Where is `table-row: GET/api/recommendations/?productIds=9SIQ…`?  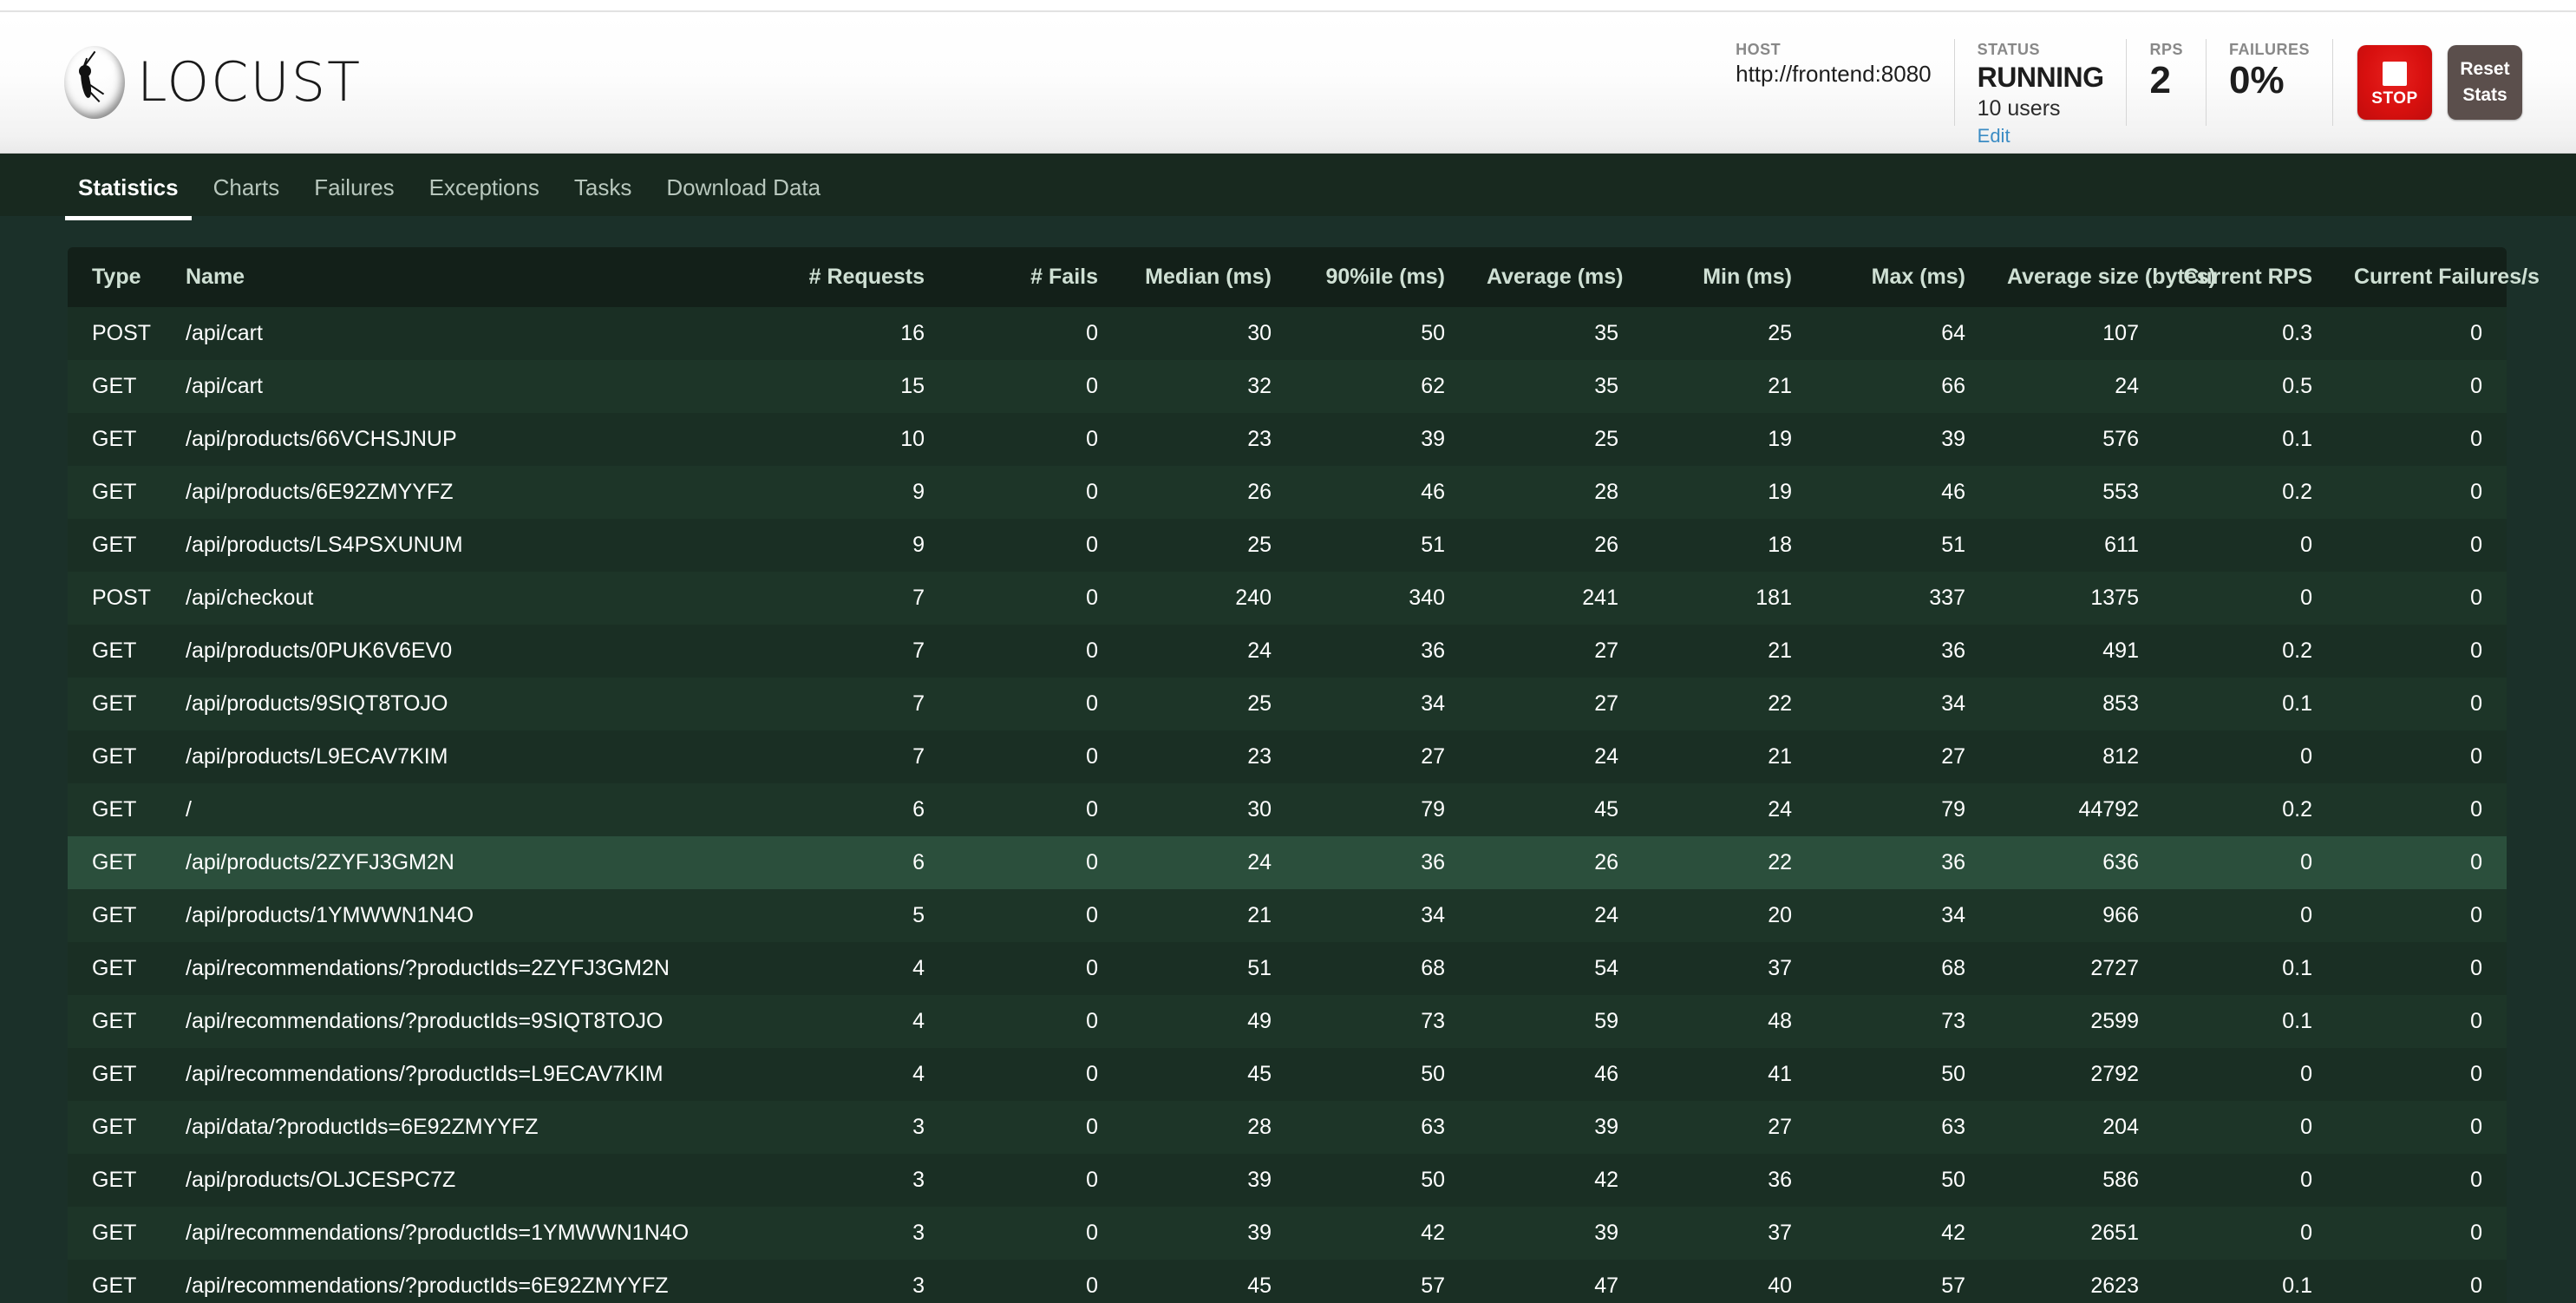 table-row: GET/api/recommendations/?productIds=9SIQ… is located at coordinates (1287, 1021).